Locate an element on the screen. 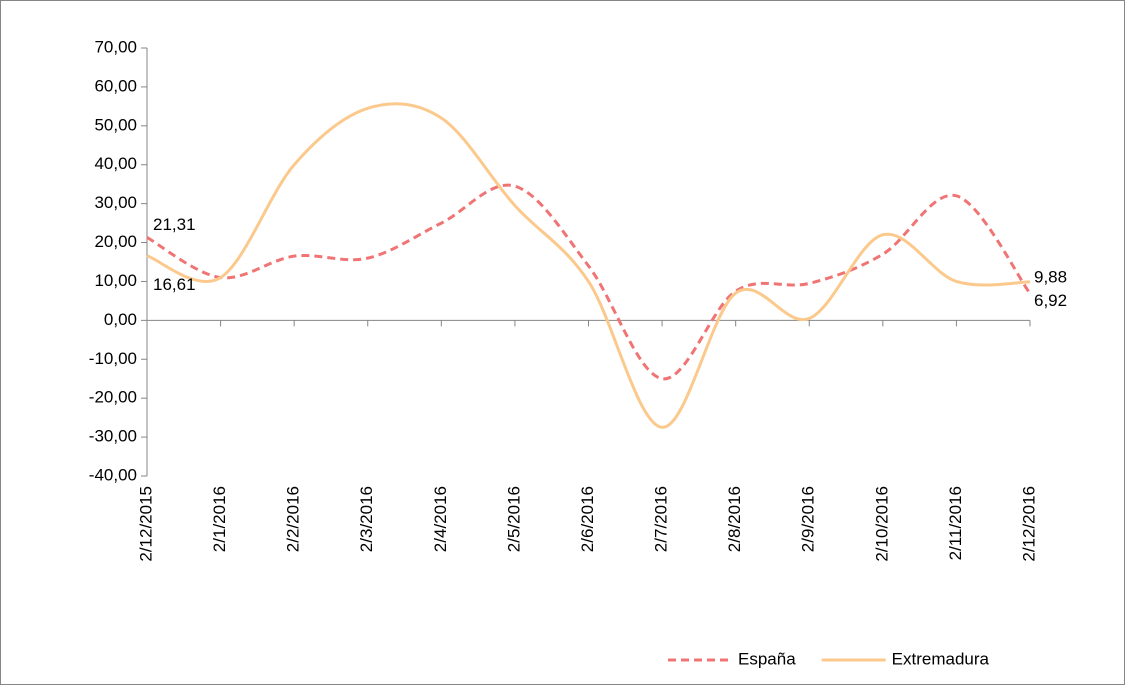  data-label: 6,92 is located at coordinates (1050, 300).